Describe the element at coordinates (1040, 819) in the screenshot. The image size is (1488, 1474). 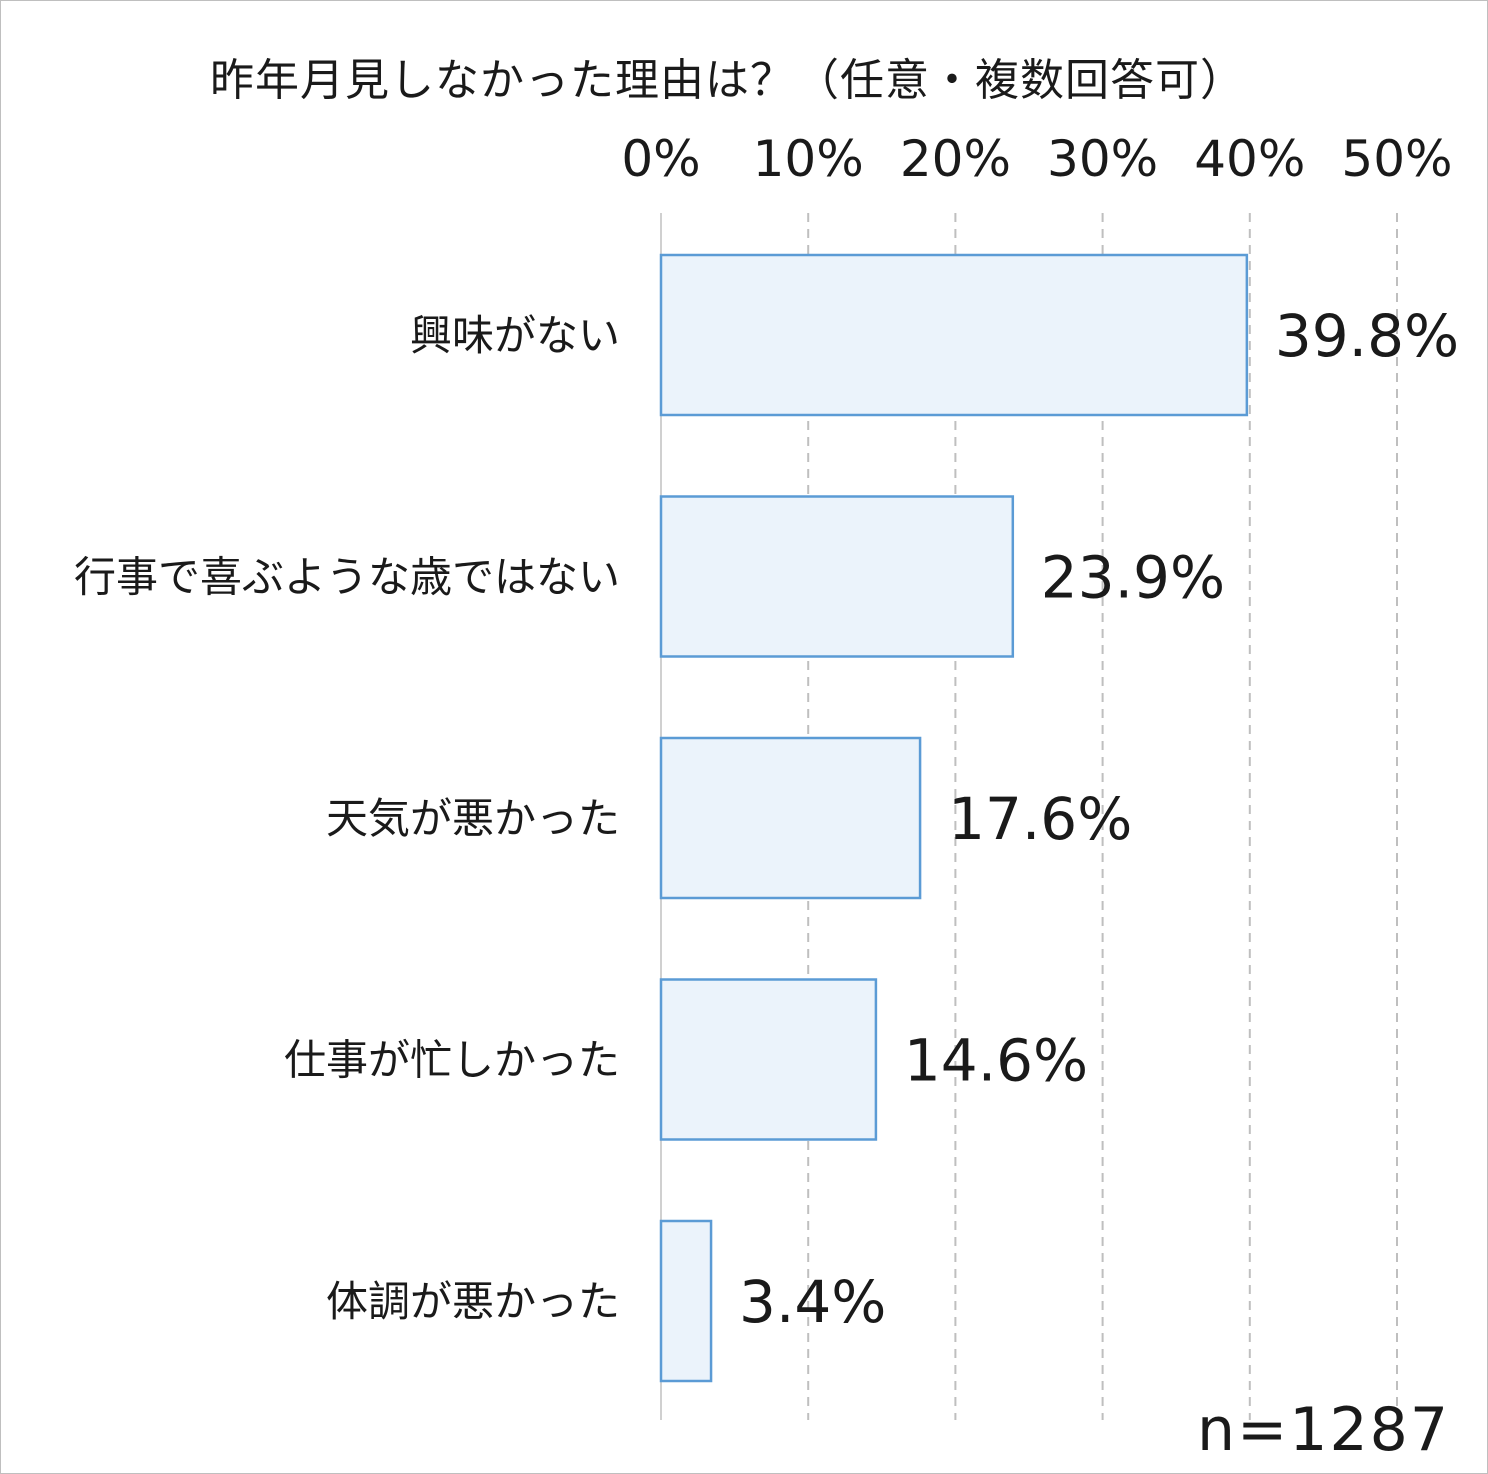
I see `data-label: 17.6%` at that location.